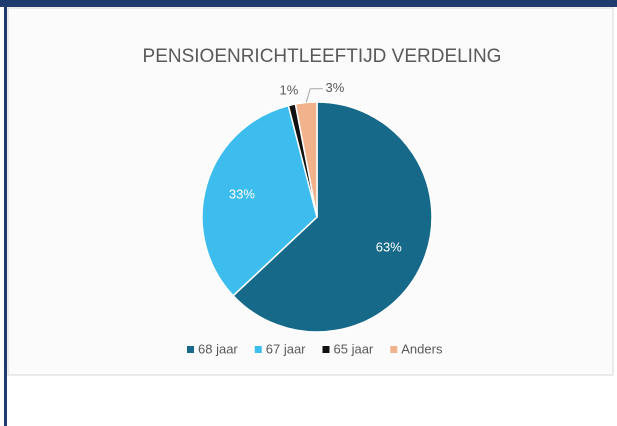 The image size is (617, 426). I want to click on legend-label: 68 jaar, so click(218, 348).